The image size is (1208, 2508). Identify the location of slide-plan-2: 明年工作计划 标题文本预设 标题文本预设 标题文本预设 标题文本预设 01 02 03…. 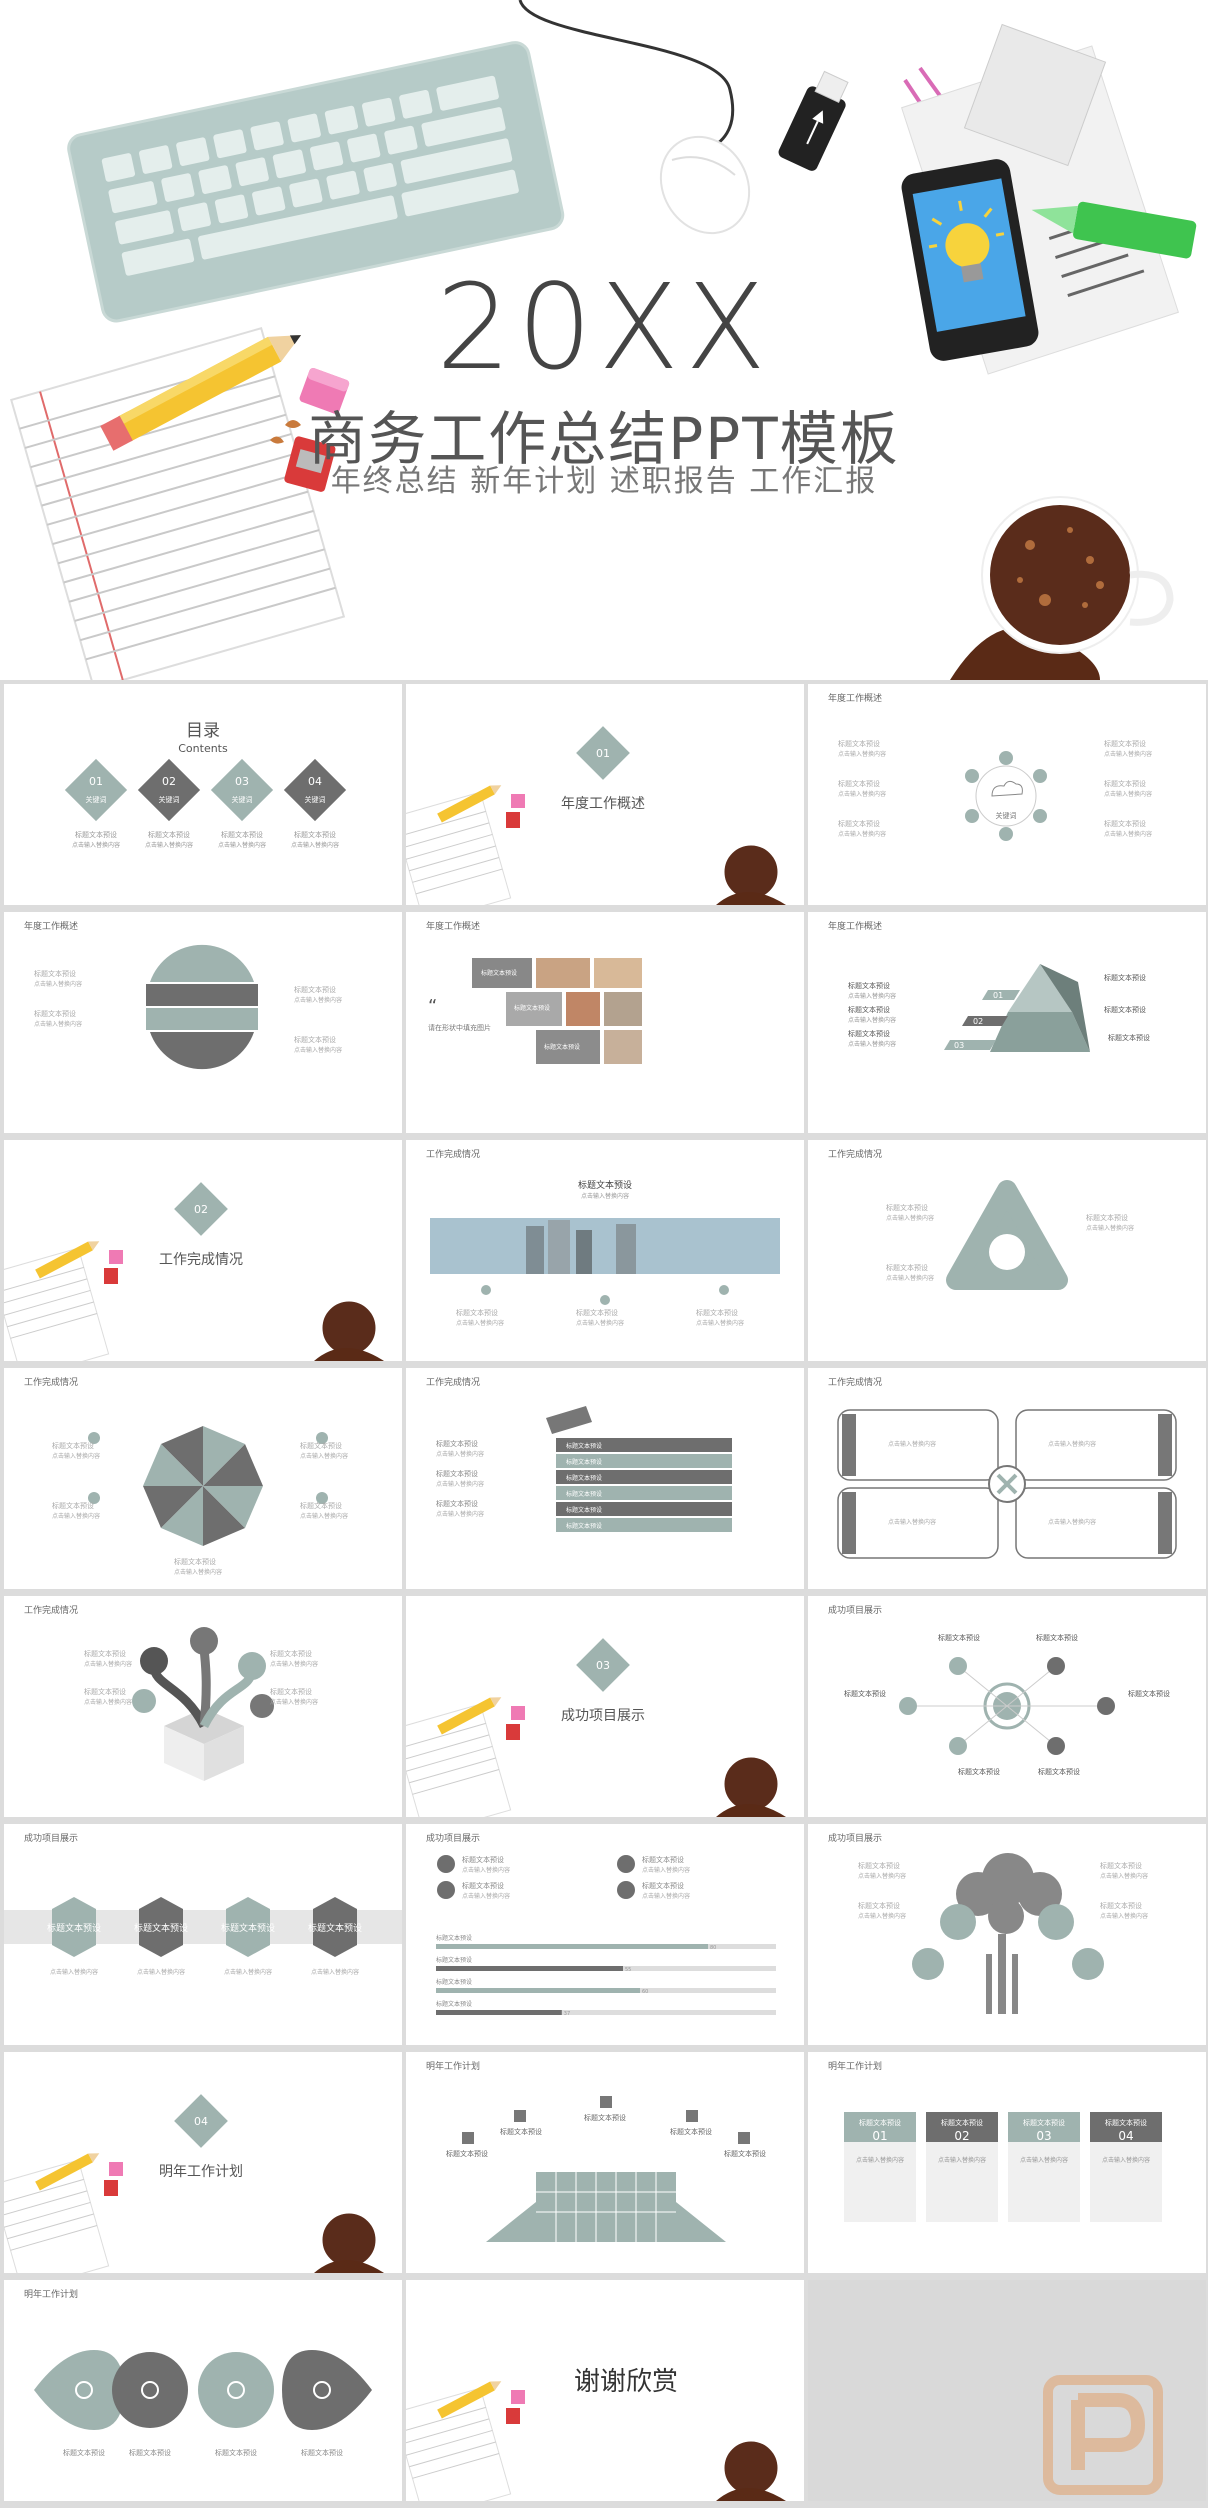
(1007, 2162).